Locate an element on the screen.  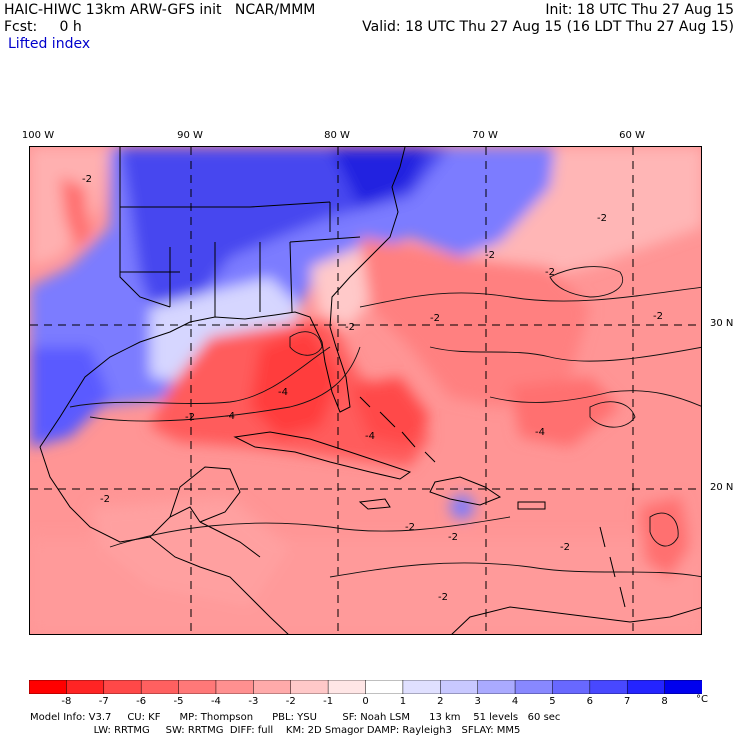
lat-label-20n: 20 N is located at coordinates (722, 487).